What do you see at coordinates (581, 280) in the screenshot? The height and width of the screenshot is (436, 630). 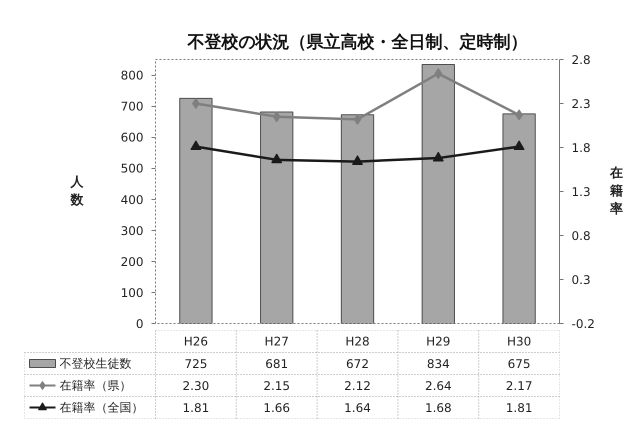 I see `y2-tick-label: 0.3` at bounding box center [581, 280].